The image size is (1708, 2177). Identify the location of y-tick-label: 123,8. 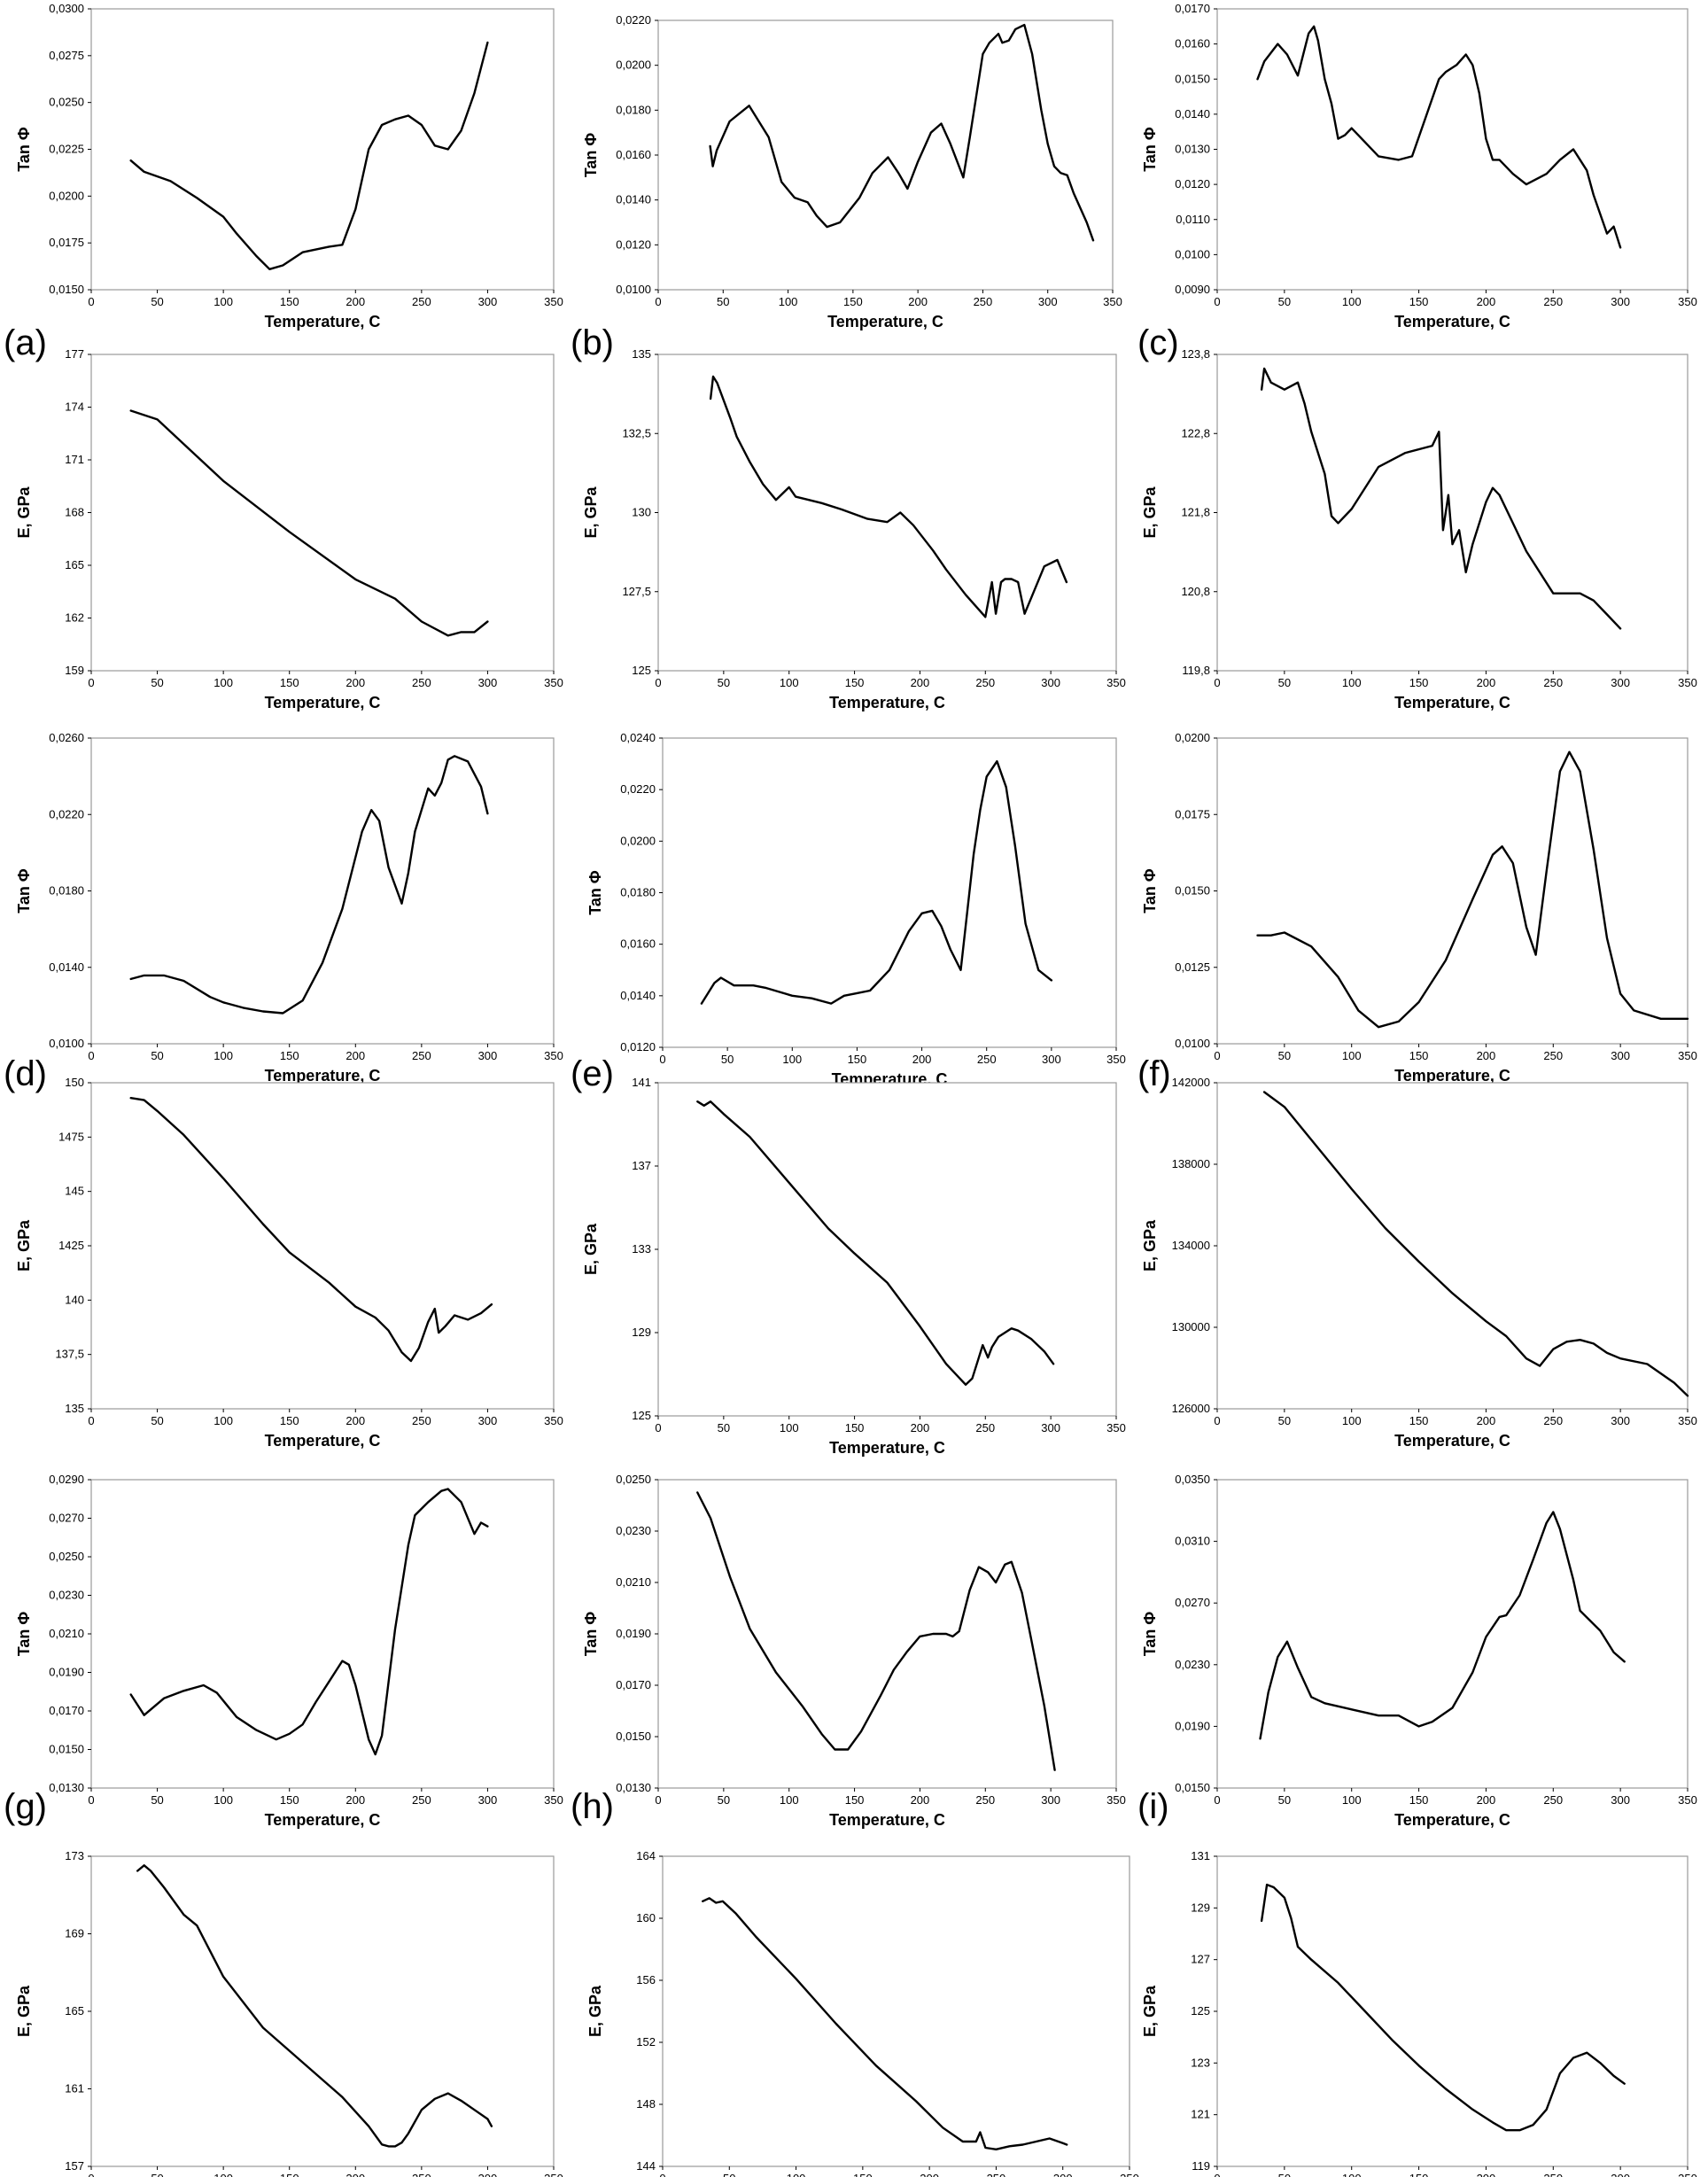
(1195, 354).